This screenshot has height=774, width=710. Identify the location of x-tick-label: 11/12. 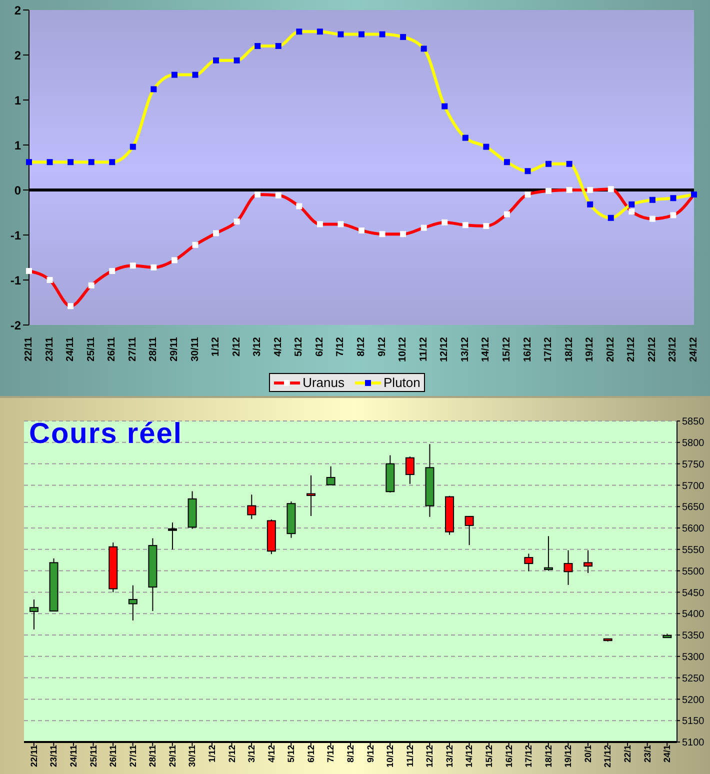
(424, 349).